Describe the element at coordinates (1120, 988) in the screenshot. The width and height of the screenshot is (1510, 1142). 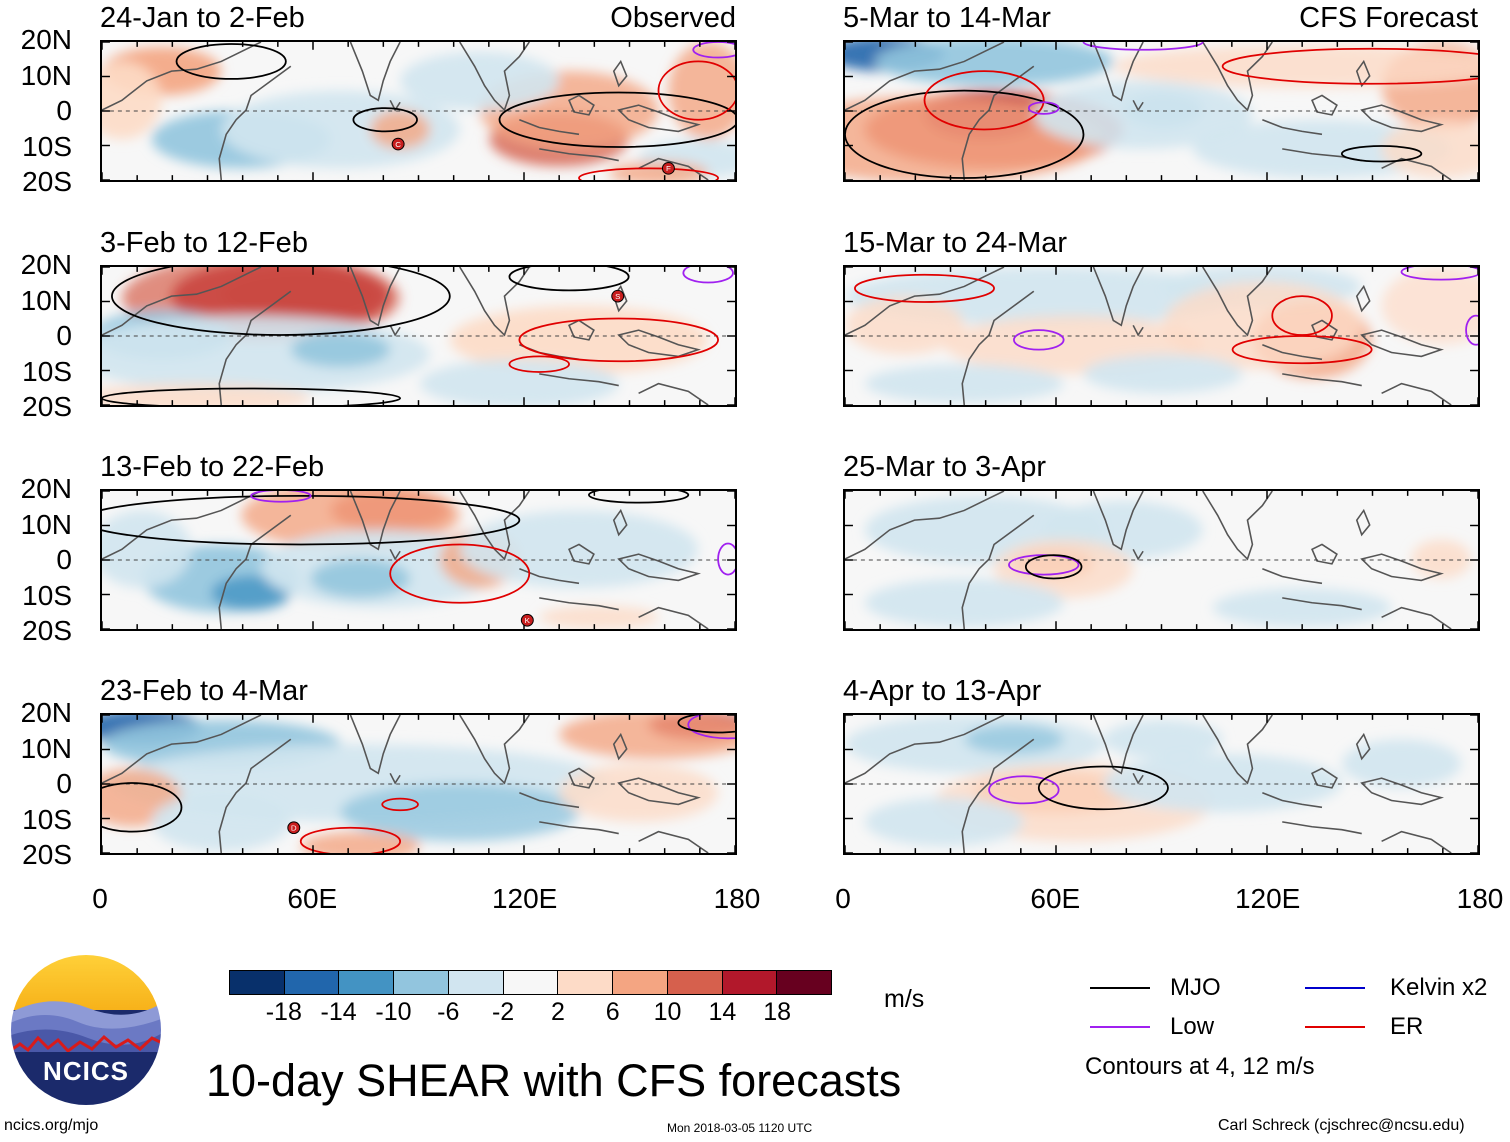
I see `legend-mjo-line` at that location.